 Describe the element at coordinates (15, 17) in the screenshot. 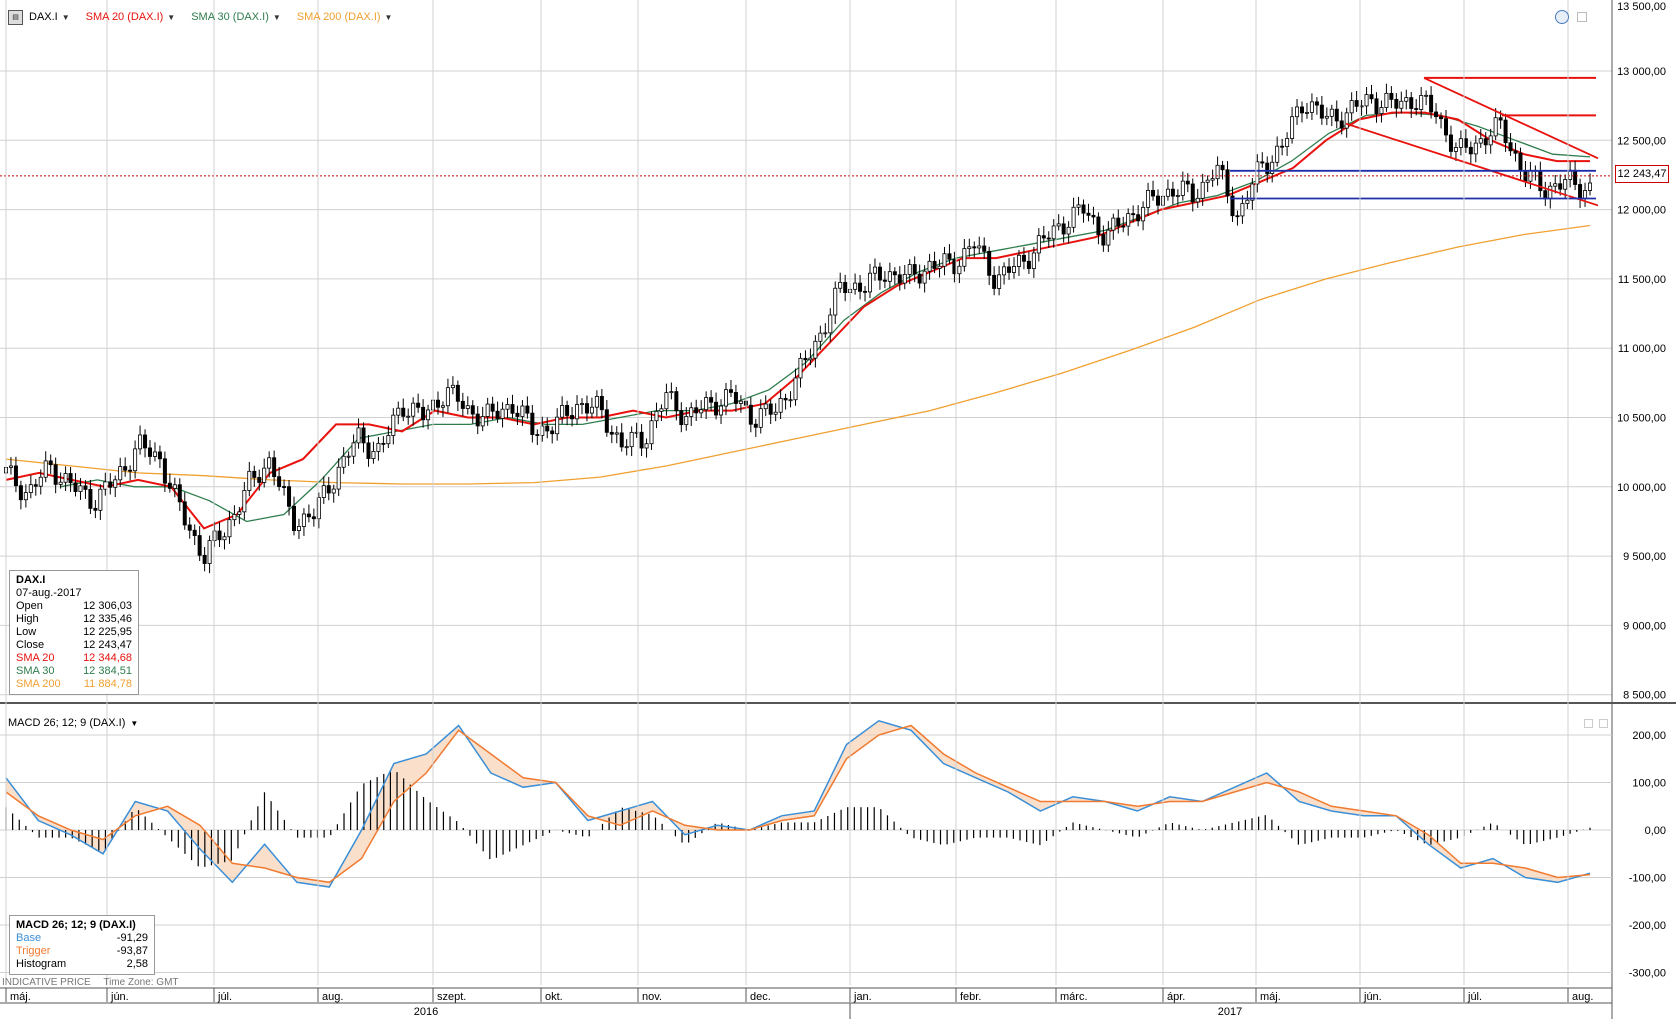

I see `chart-type-icon: ▤` at that location.